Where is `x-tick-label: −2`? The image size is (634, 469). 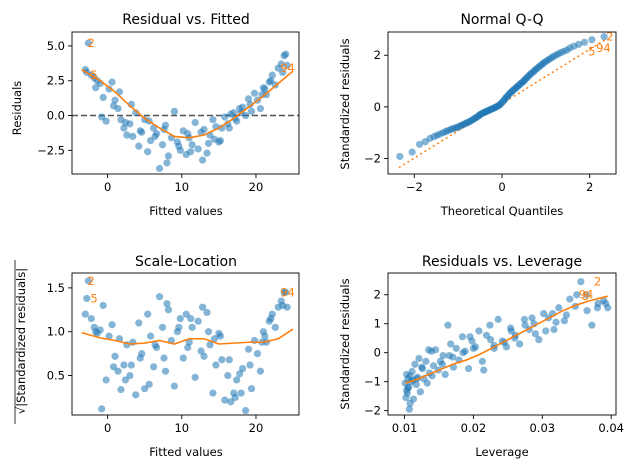 x-tick-label: −2 is located at coordinates (414, 187).